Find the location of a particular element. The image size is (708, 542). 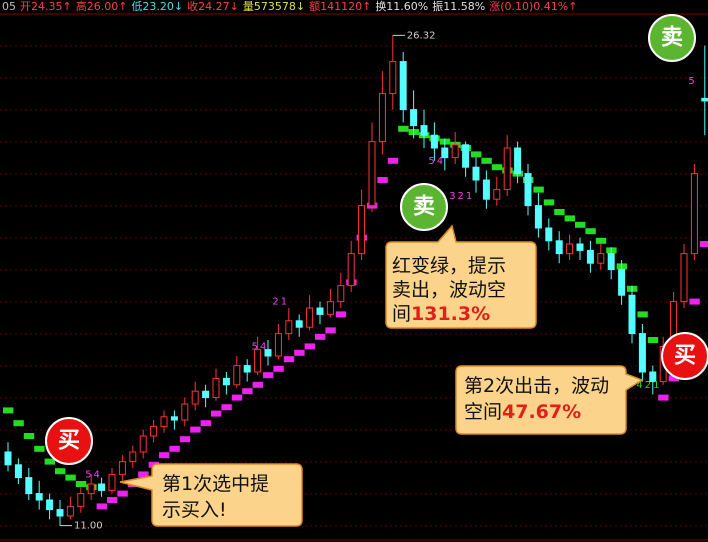

header-item: 额141120↑ is located at coordinates (340, 6).